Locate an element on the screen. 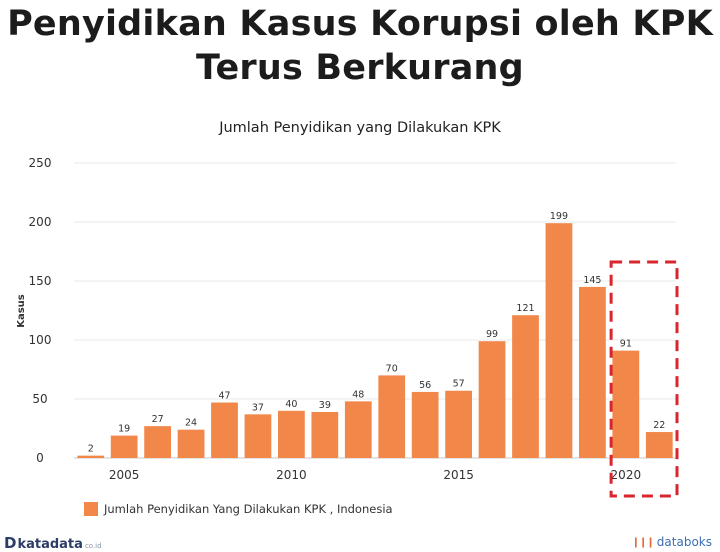 This screenshot has height=552, width=720. katadata-logo-name: katadata is located at coordinates (50, 544).